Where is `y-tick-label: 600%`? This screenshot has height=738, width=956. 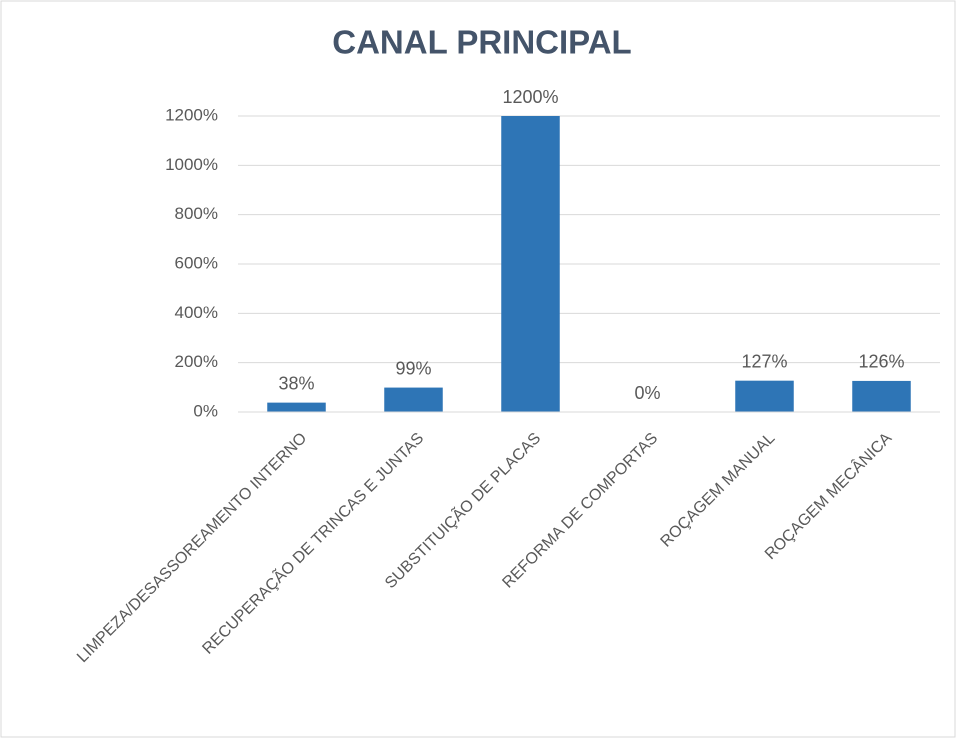
y-tick-label: 600% is located at coordinates (196, 262).